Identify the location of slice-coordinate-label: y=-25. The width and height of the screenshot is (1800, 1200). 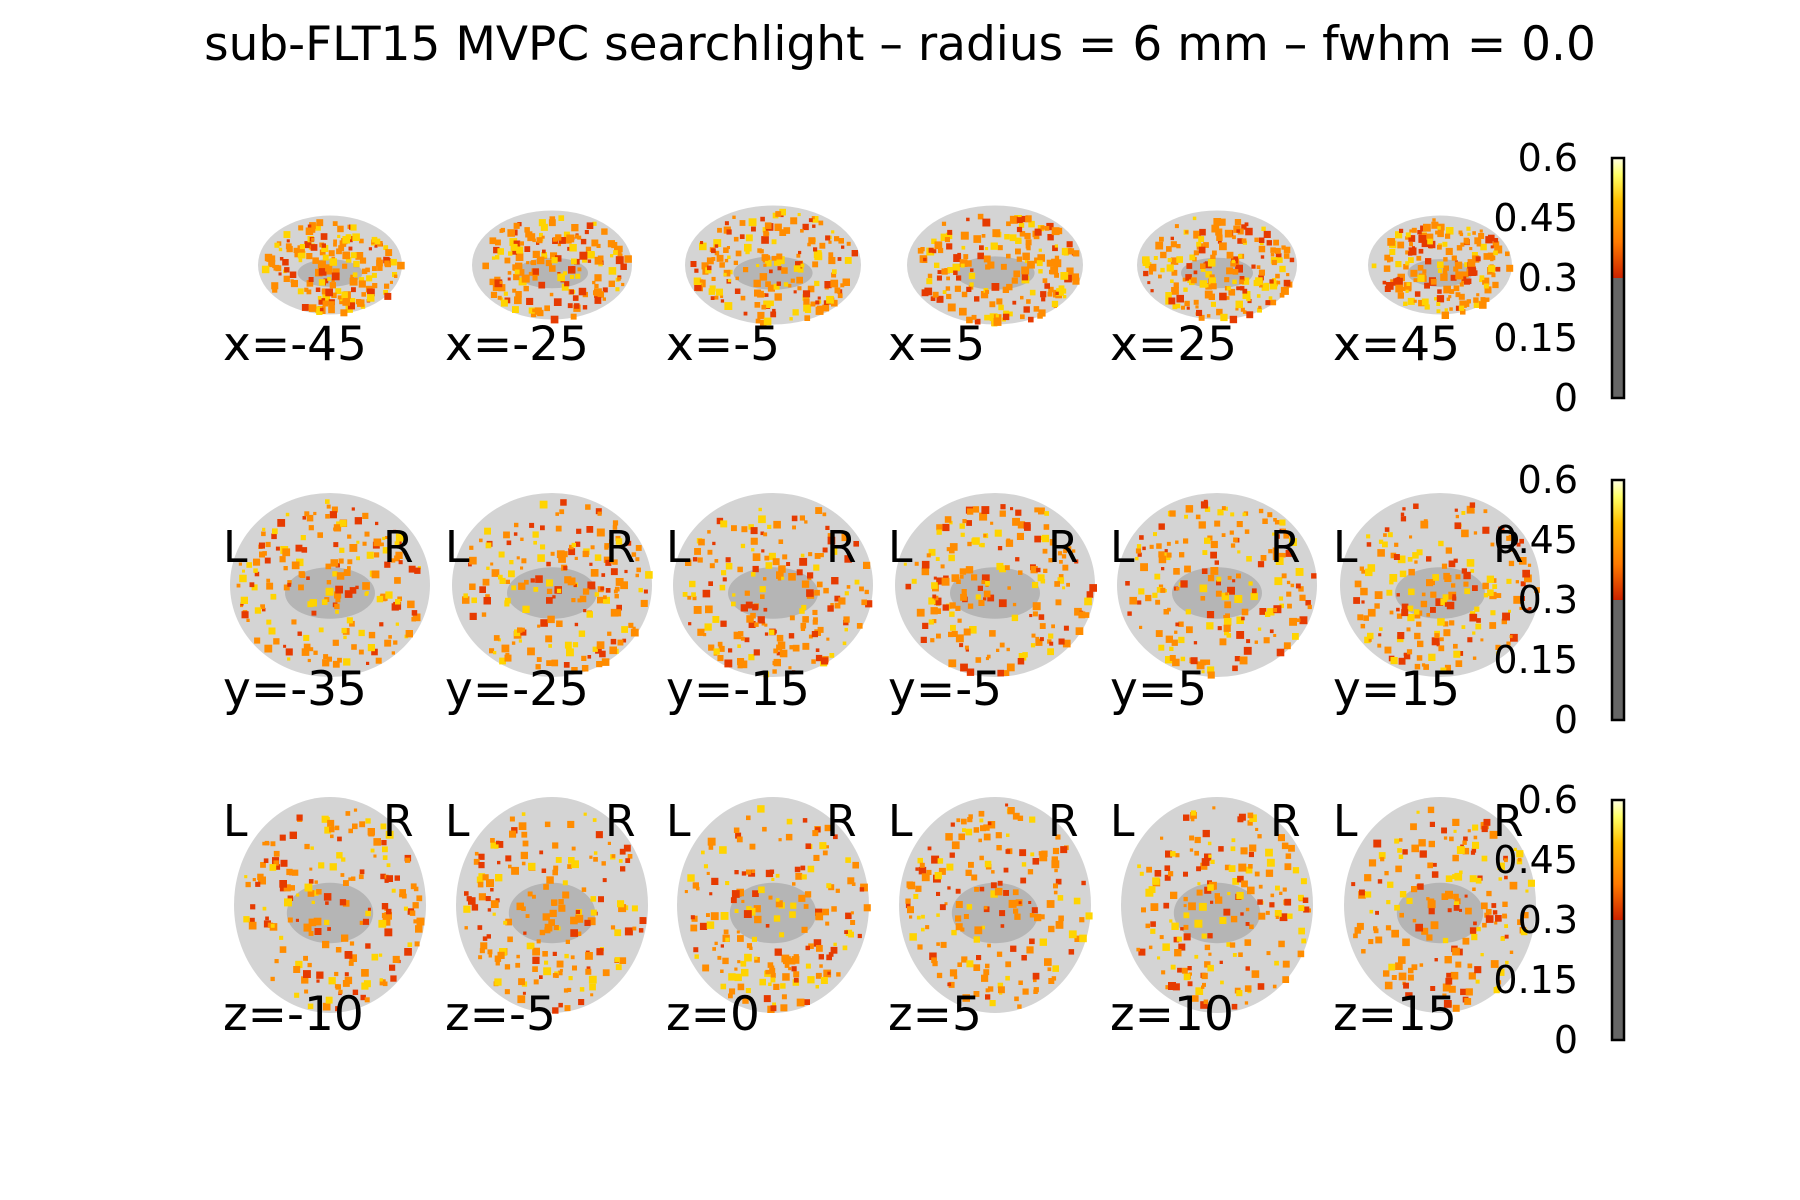
(517, 689).